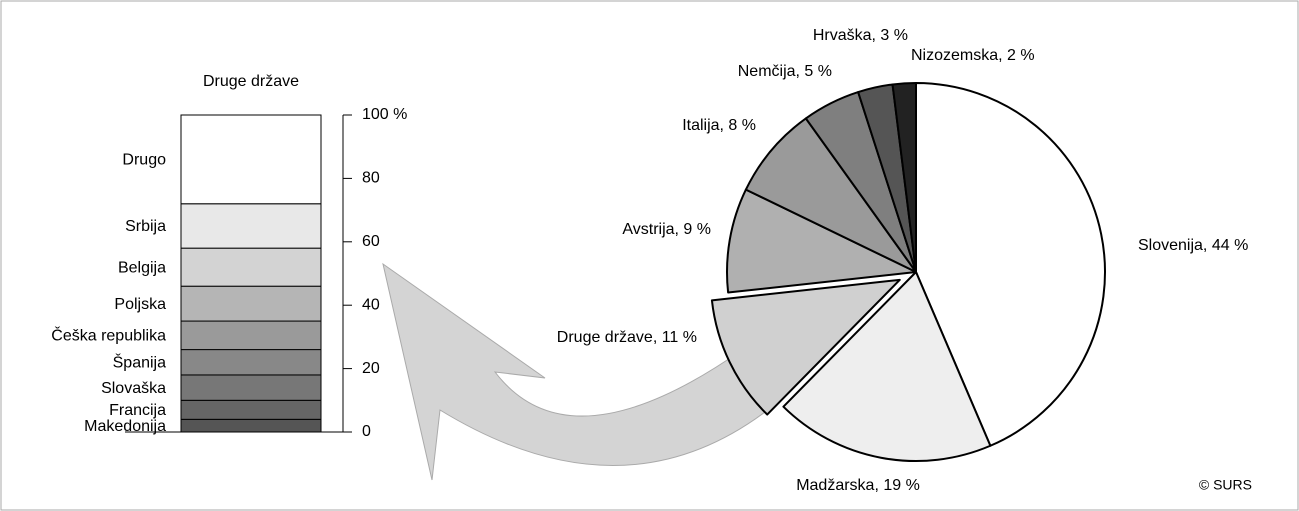 Image resolution: width=1299 pixels, height=511 pixels. What do you see at coordinates (666, 229) in the screenshot?
I see `slice-label: Avstrija, 9 %` at bounding box center [666, 229].